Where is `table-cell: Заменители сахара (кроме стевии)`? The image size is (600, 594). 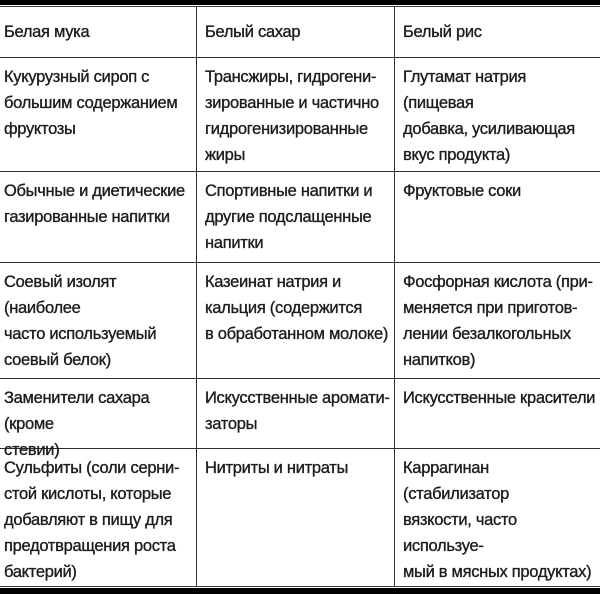 table-cell: Заменители сахара (кроме стевии) is located at coordinates (98, 419).